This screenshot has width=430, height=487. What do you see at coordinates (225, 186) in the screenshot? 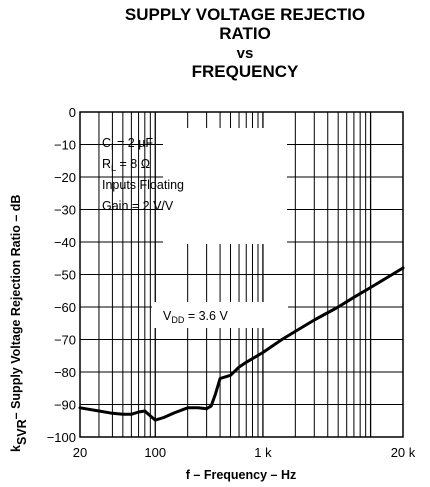
I see `conditions-box` at bounding box center [225, 186].